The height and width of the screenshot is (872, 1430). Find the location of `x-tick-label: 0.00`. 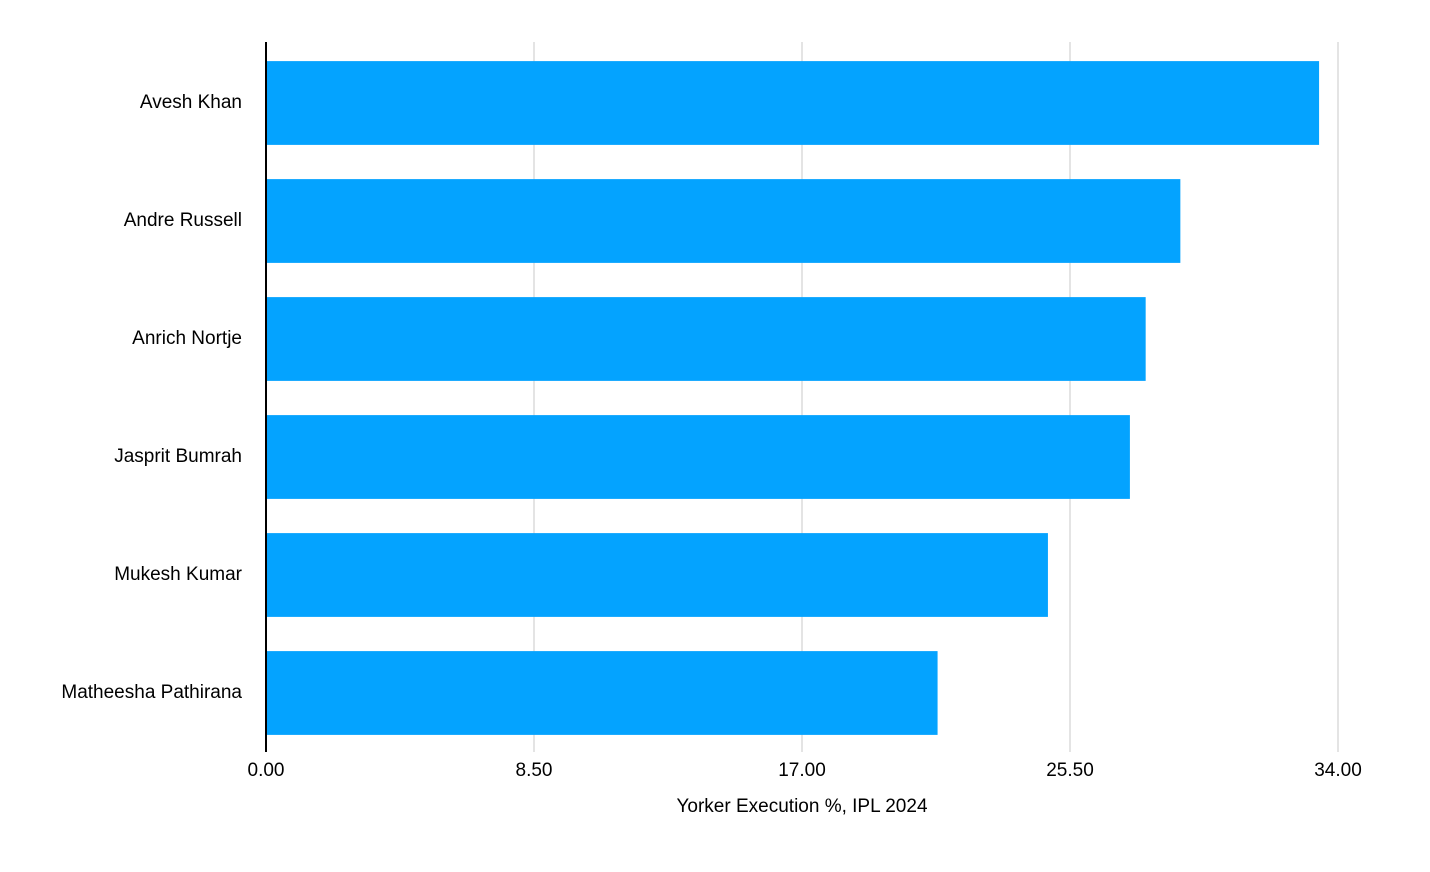

x-tick-label: 0.00 is located at coordinates (266, 770).